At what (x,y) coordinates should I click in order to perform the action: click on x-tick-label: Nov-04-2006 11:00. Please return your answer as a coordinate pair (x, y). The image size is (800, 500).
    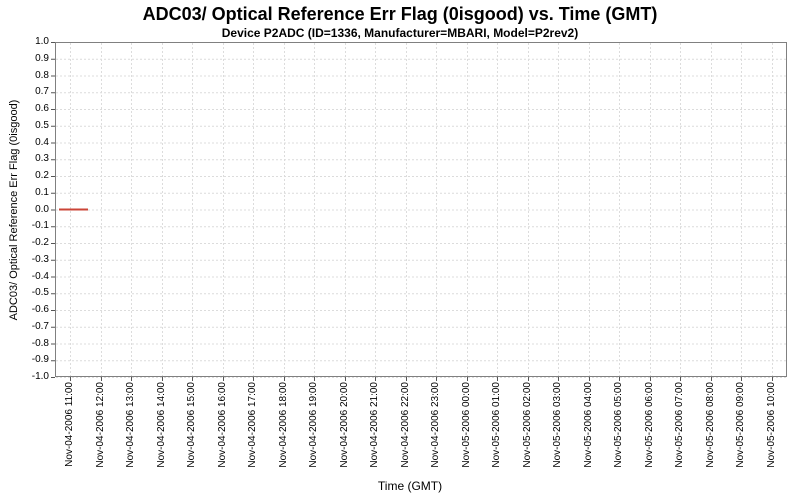
    Looking at the image, I should click on (69, 424).